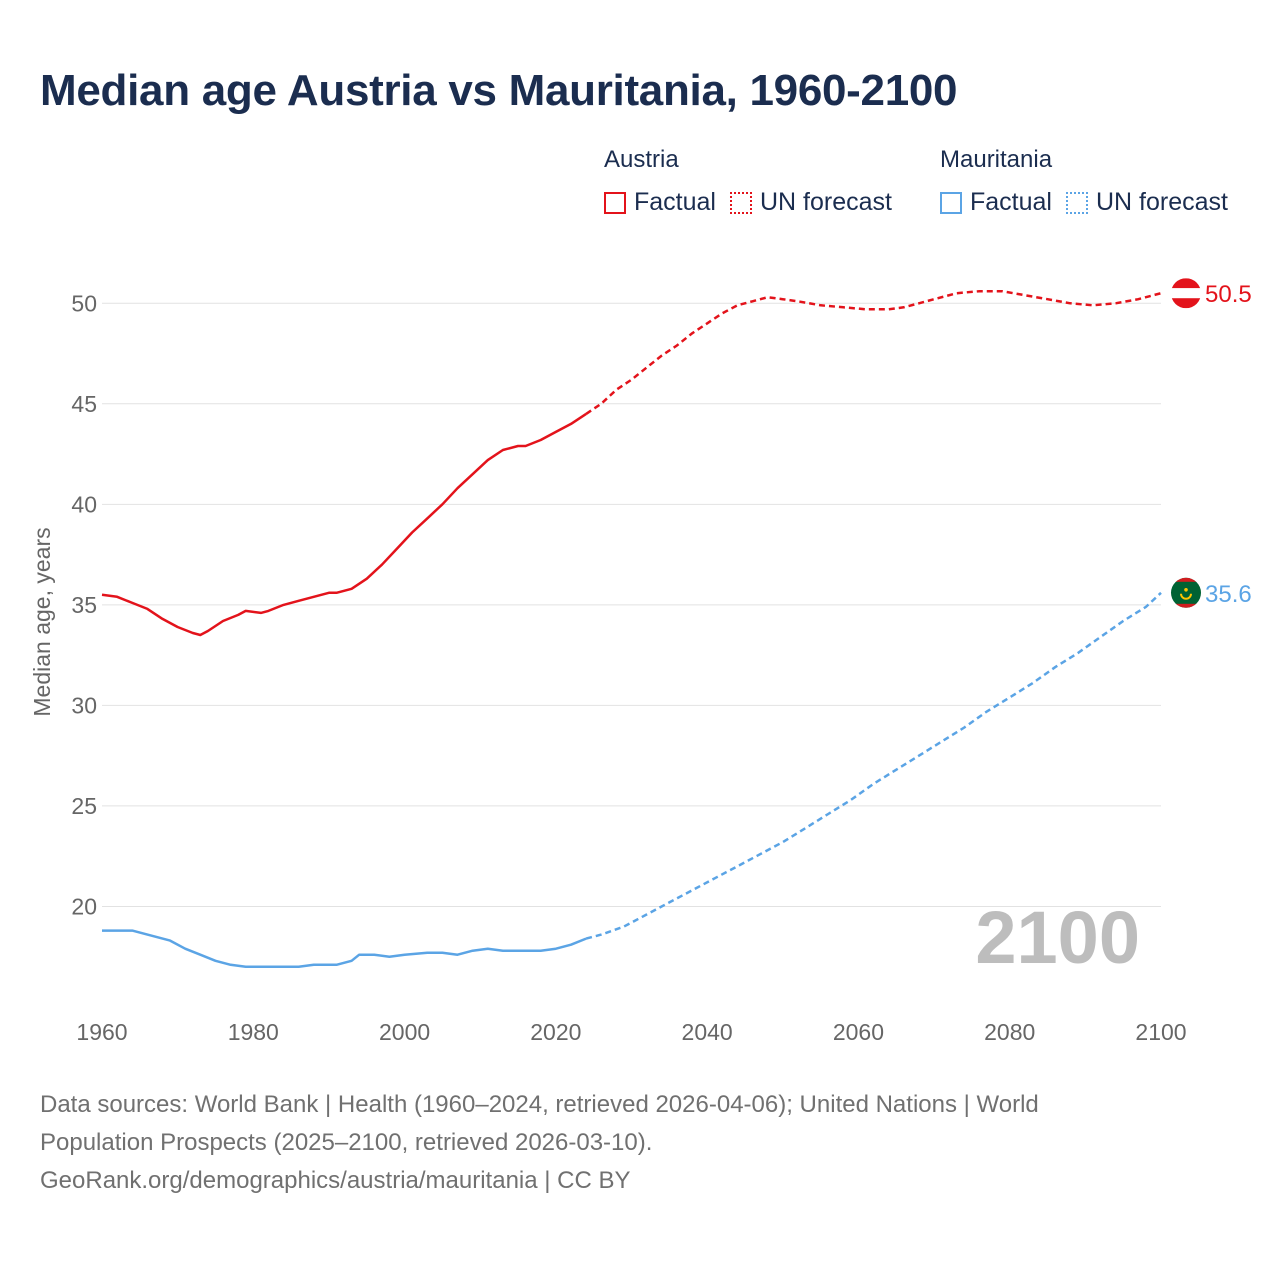 The height and width of the screenshot is (1280, 1280). Describe the element at coordinates (84, 504) in the screenshot. I see `y-tick-label: 40` at that location.